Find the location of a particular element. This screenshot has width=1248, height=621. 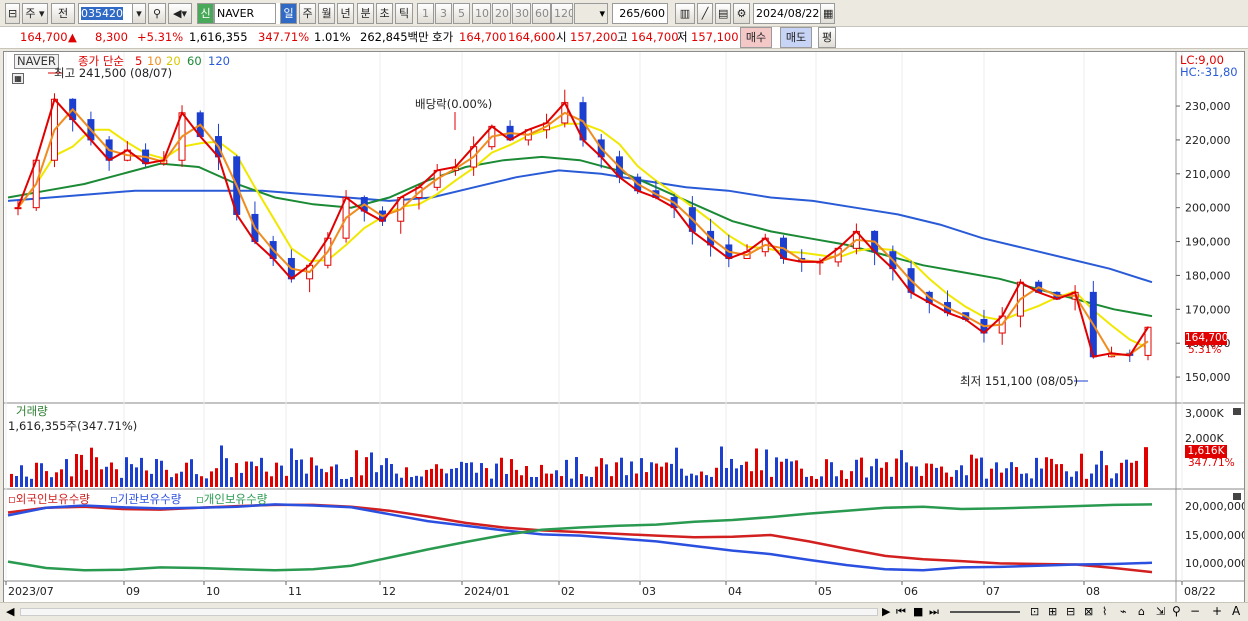

scrollbar-track is located at coordinates (449, 612).